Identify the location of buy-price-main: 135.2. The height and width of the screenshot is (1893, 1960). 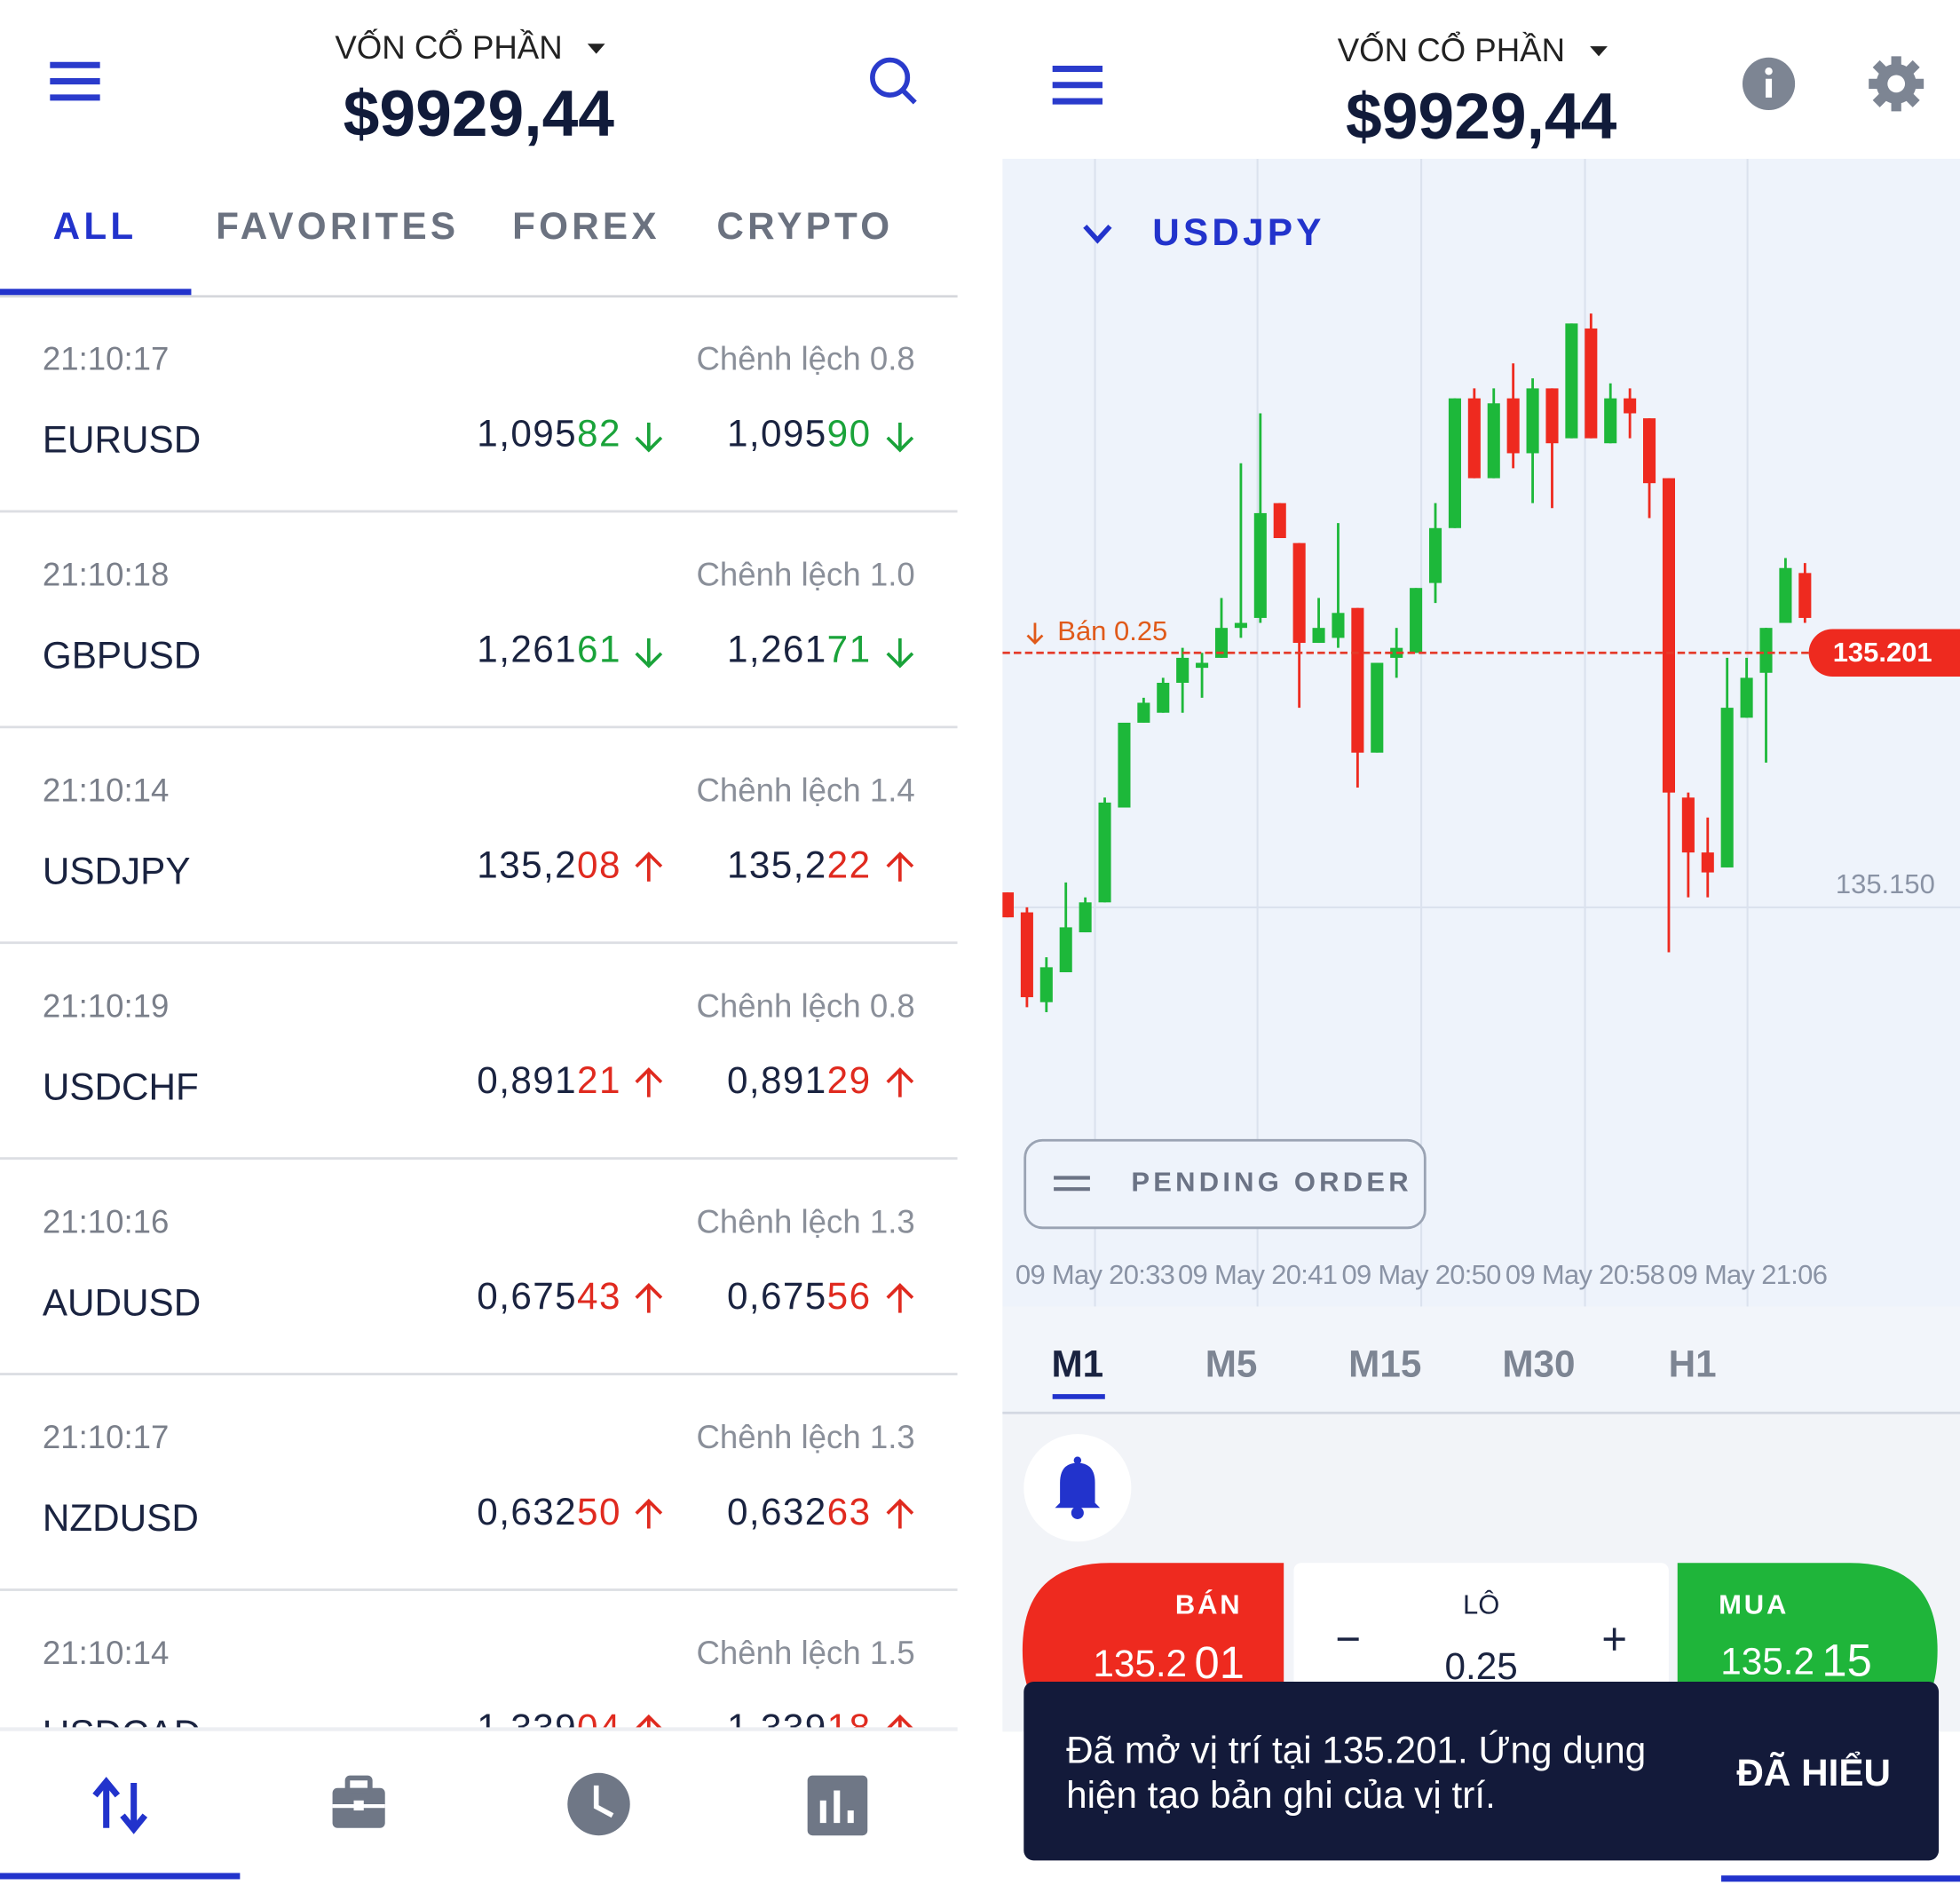
(1767, 1661).